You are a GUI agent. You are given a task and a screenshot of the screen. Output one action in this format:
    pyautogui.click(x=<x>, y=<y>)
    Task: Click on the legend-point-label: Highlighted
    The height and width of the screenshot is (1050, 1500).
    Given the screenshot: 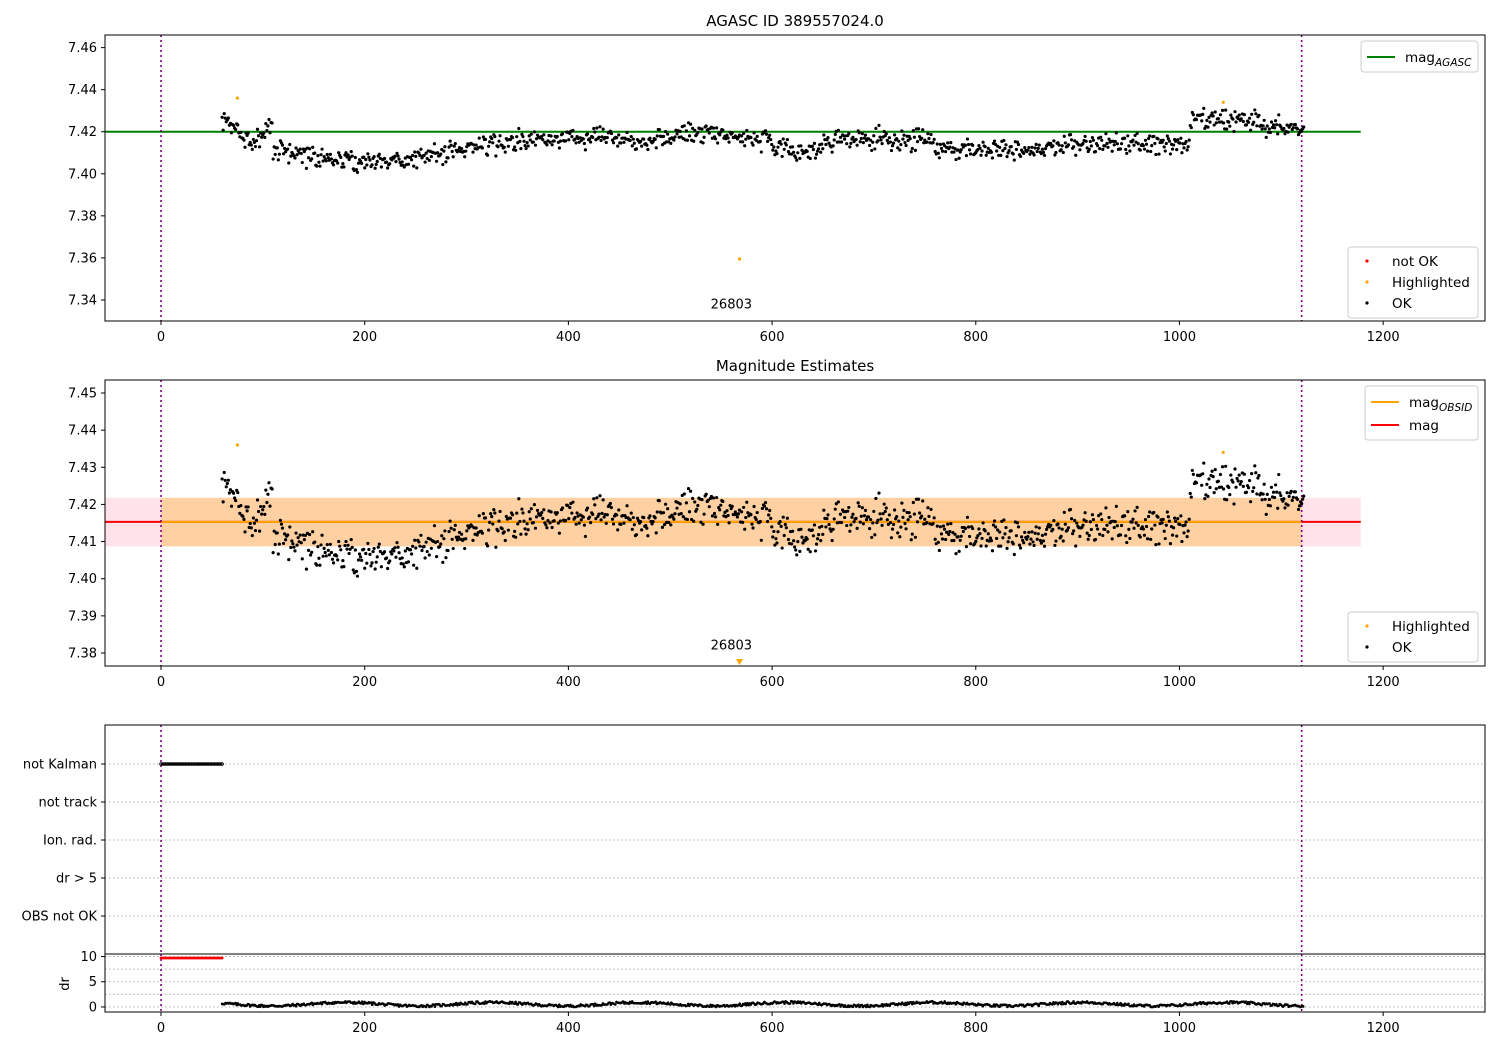 What is the action you would take?
    pyautogui.click(x=1431, y=627)
    